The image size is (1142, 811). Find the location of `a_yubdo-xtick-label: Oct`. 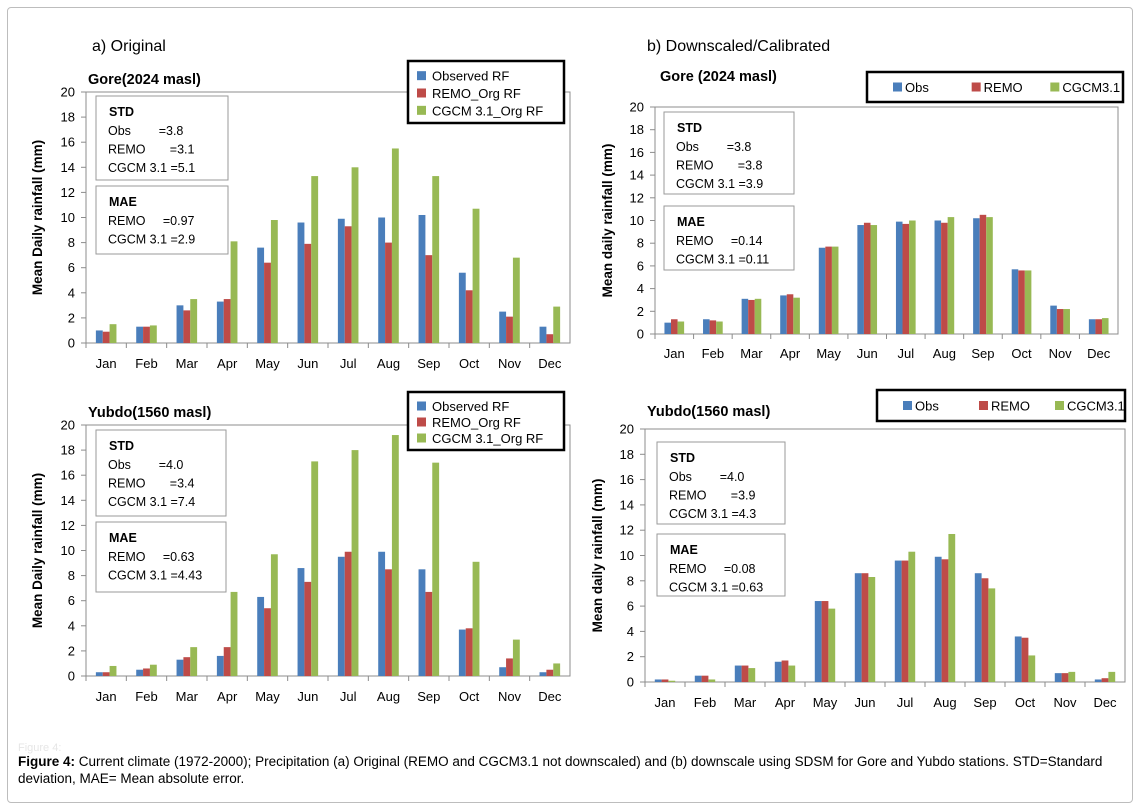

a_yubdo-xtick-label: Oct is located at coordinates (469, 696).